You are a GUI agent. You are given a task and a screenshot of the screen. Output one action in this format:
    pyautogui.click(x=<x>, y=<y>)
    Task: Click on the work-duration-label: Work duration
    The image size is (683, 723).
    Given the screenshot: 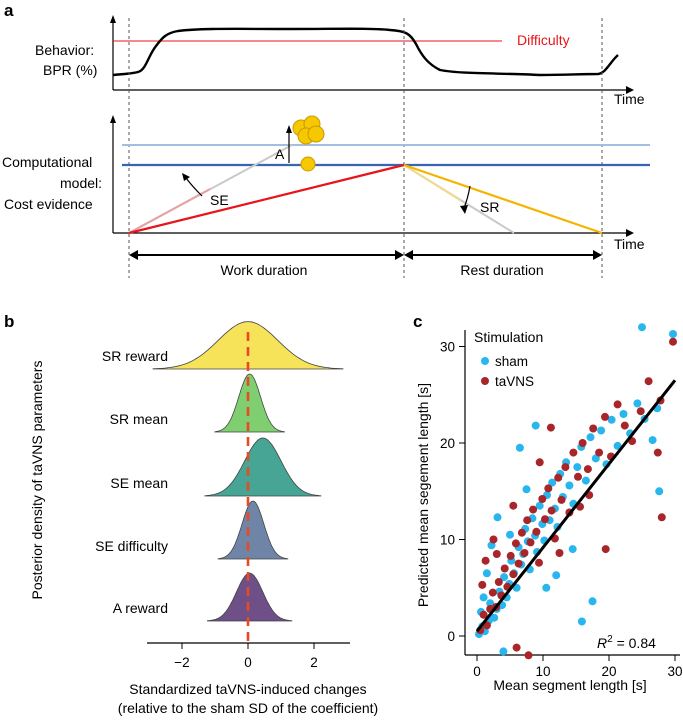 What is the action you would take?
    pyautogui.click(x=264, y=270)
    